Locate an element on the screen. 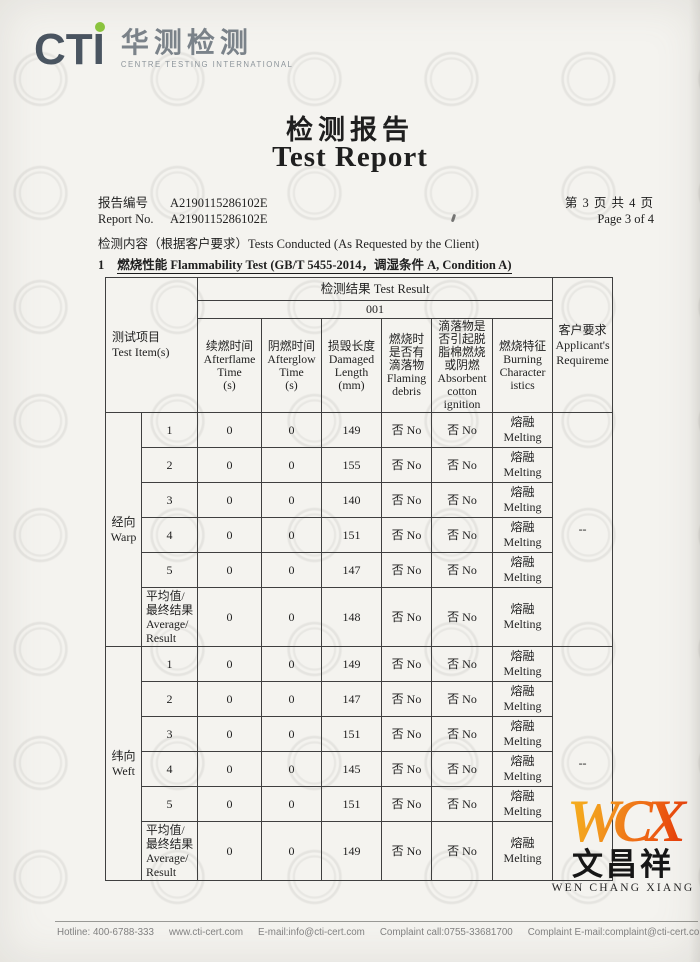 Image resolution: width=700 pixels, height=962 pixels. footer-website: www.cti-cert.com is located at coordinates (205, 932).